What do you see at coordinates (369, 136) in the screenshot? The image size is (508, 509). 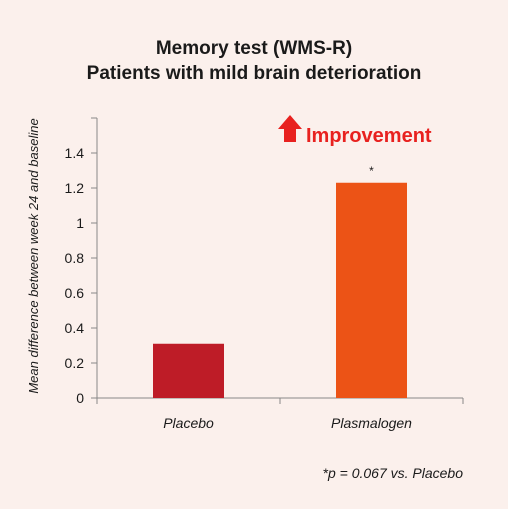 I see `improvement-label: Improvement` at bounding box center [369, 136].